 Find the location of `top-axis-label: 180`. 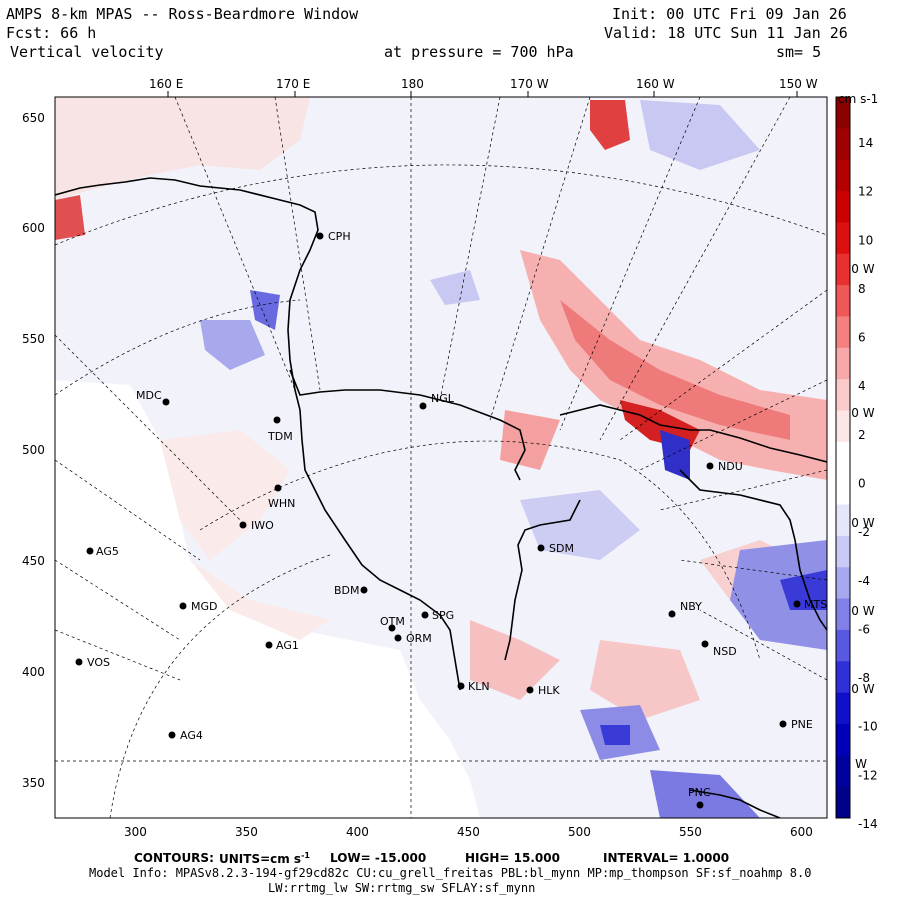

top-axis-label: 180 is located at coordinates (412, 84).